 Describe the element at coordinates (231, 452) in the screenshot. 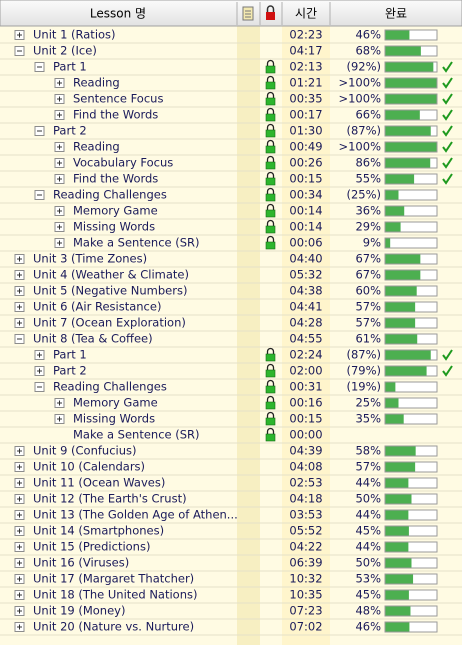

I see `tree-row: Unit 9 (Confucius) 04:39 58%` at that location.